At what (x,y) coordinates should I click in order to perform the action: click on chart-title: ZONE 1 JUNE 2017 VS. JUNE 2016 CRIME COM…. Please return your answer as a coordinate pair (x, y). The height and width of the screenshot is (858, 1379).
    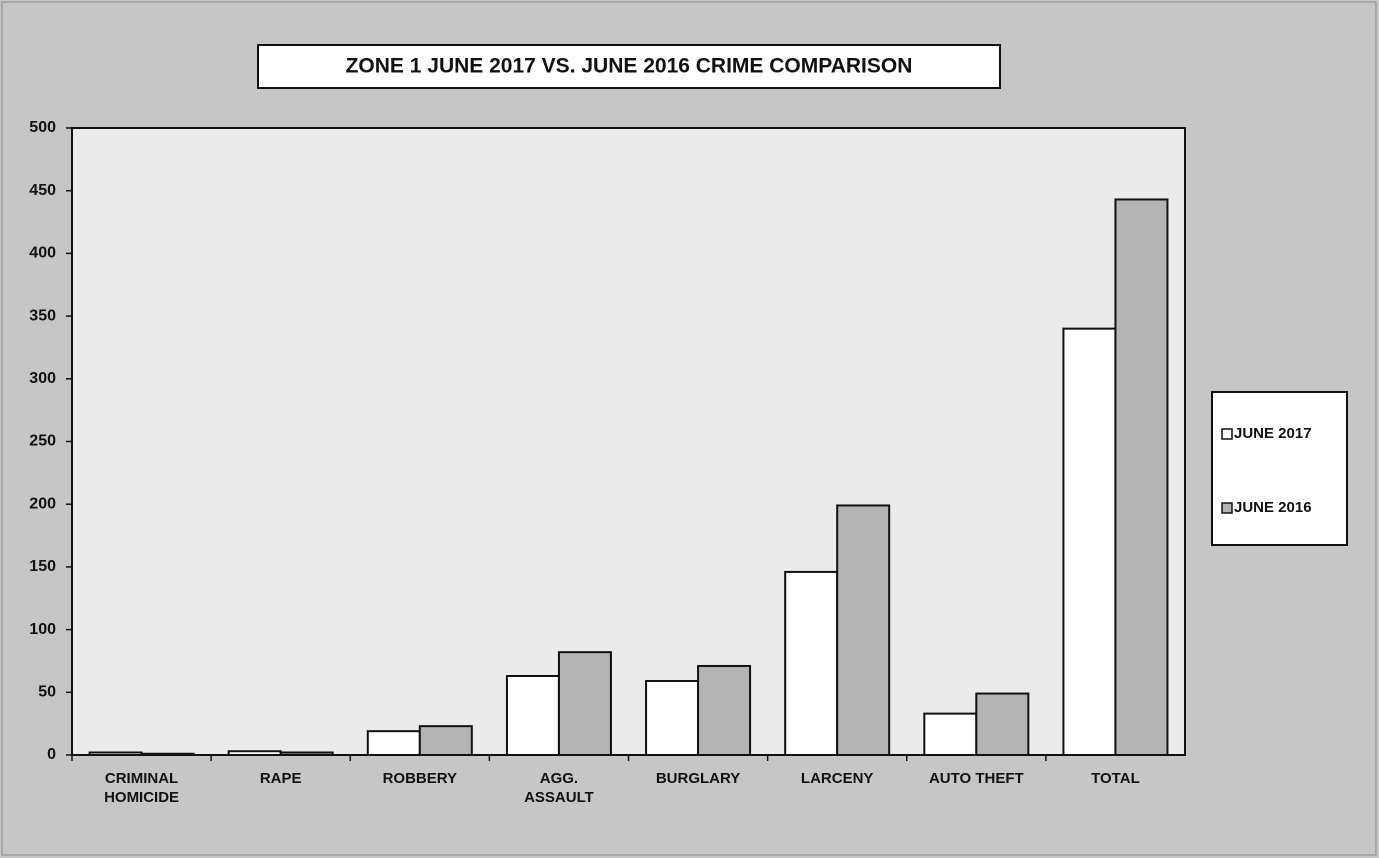
    Looking at the image, I should click on (629, 66).